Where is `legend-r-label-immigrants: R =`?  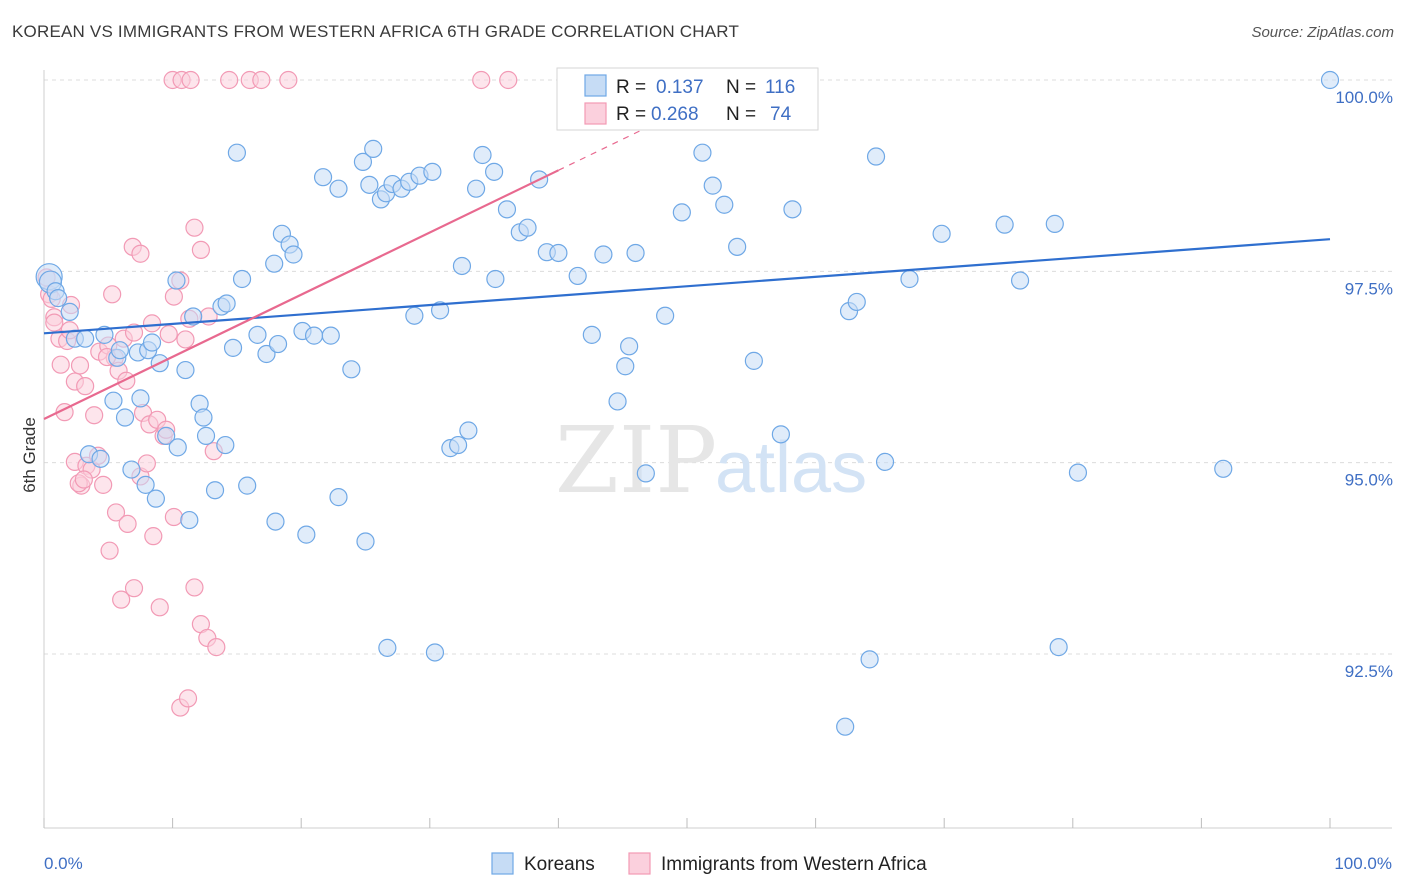
legend-r-label-immigrants: R = is located at coordinates (631, 114).